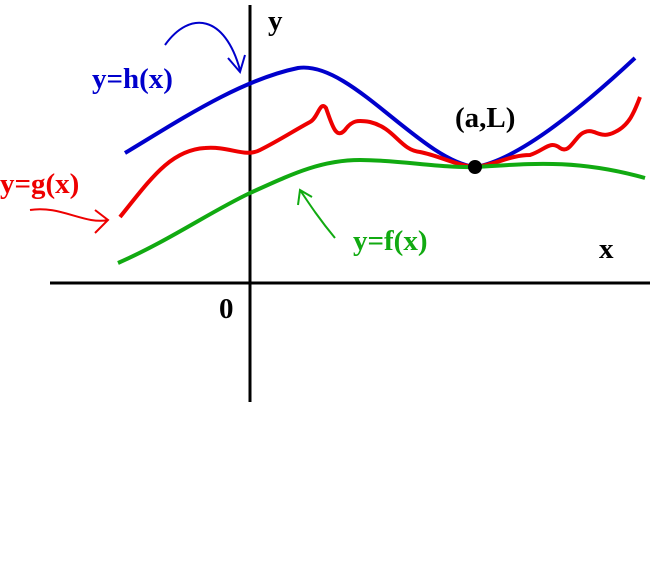 This screenshot has width=653, height=584. What do you see at coordinates (275, 21) in the screenshot?
I see `y-axis-label: y` at bounding box center [275, 21].